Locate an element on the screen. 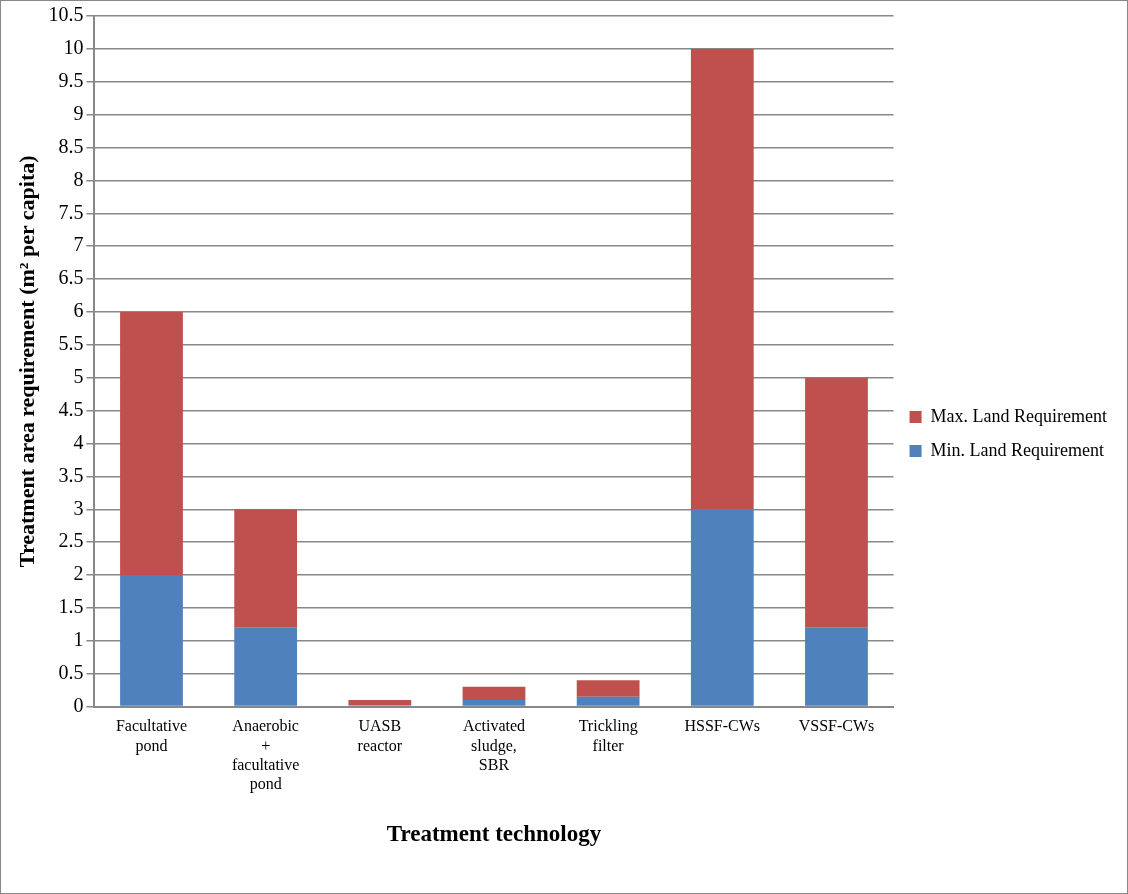 The height and width of the screenshot is (894, 1128). x-tick-label: HSSF-CWs is located at coordinates (722, 726).